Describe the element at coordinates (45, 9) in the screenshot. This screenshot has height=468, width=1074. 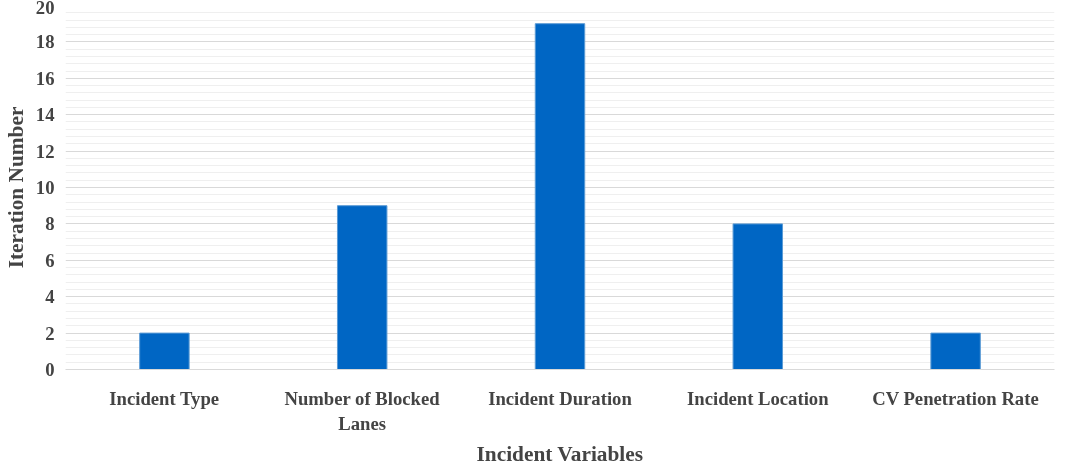
I see `y-tick-label: 20` at that location.